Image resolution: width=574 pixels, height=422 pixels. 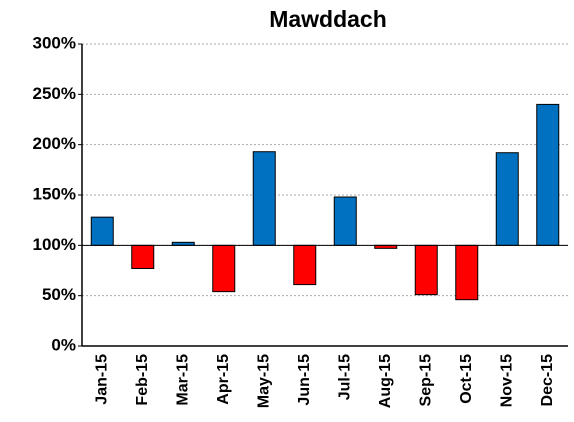 What do you see at coordinates (59, 294) in the screenshot?
I see `y-tick-label: 50%` at bounding box center [59, 294].